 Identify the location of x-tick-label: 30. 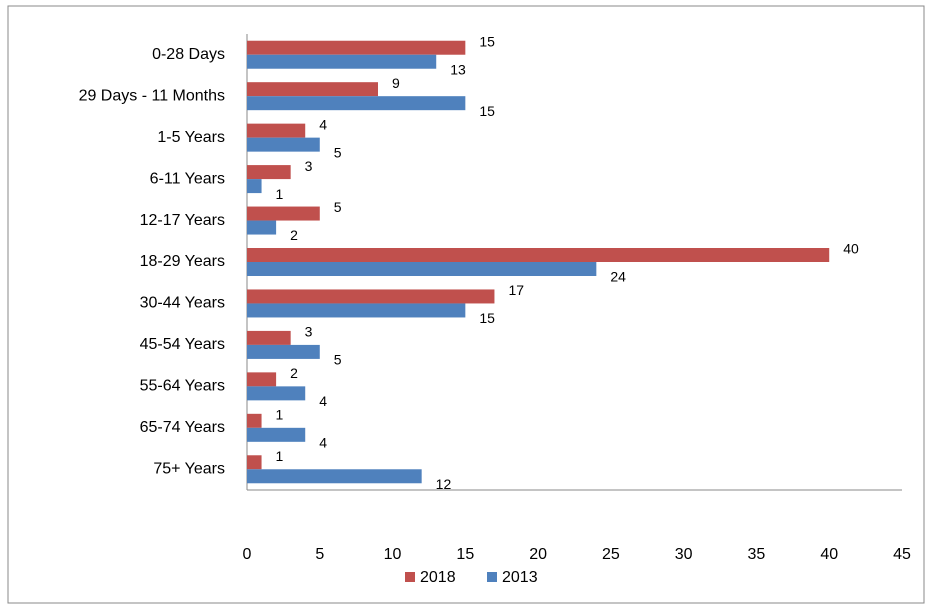
(684, 554).